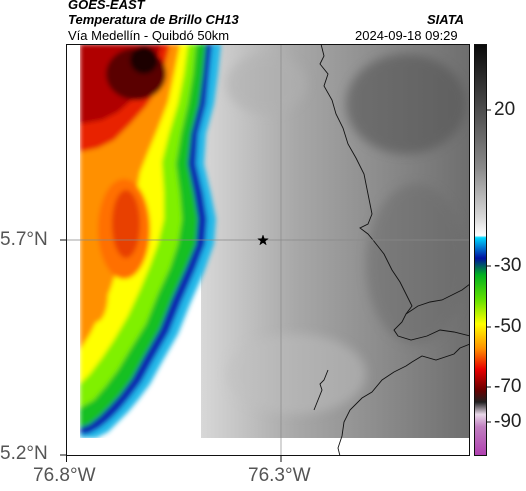 The width and height of the screenshot is (526, 491). I want to click on lat-tick-marks, so click(63, 347).